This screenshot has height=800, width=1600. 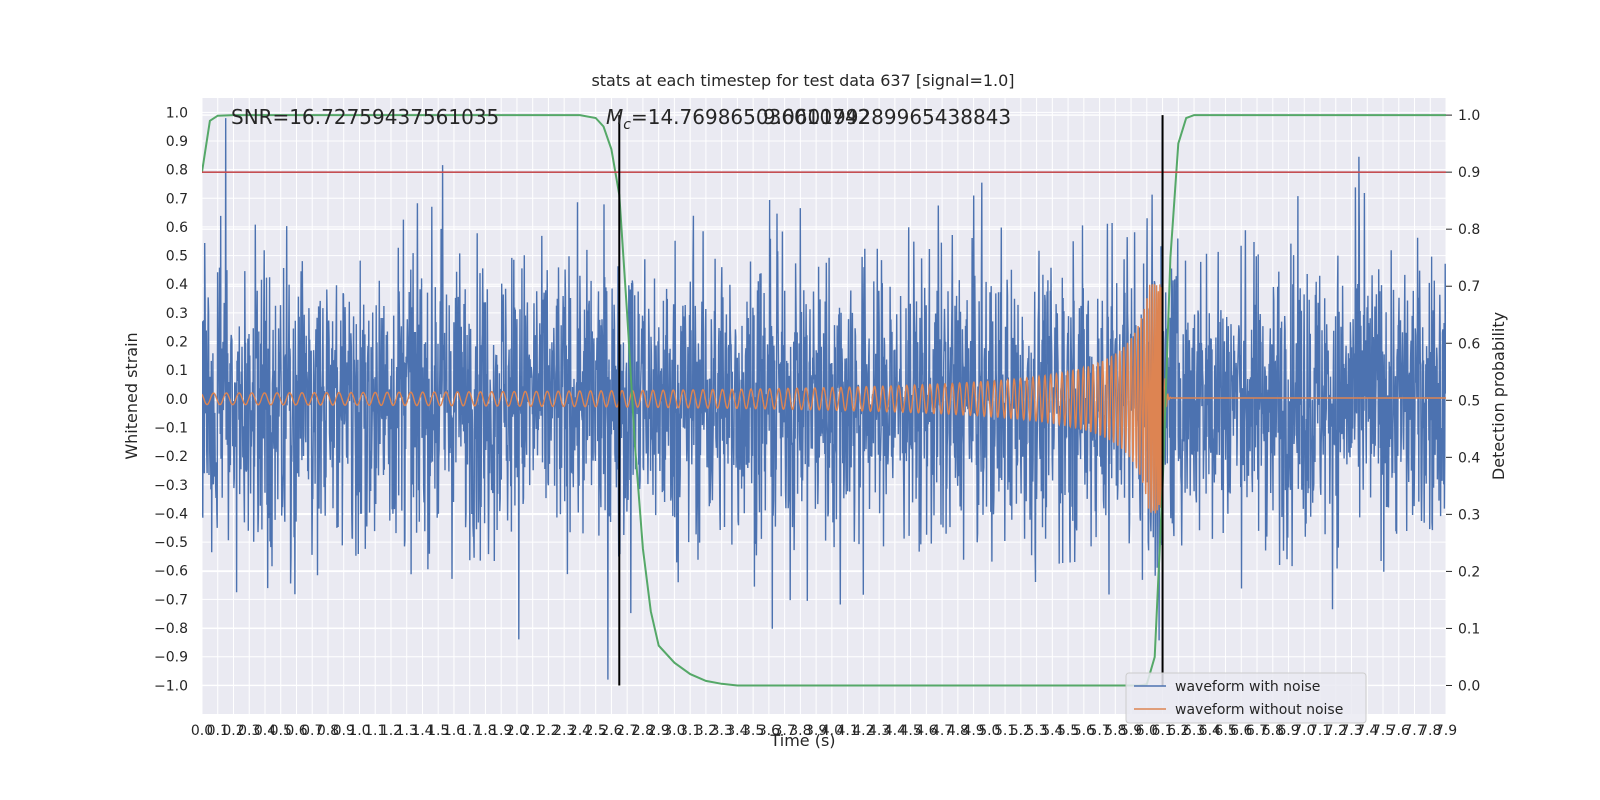 What do you see at coordinates (1131, 731) in the screenshot?
I see `x-tick-label: 5.9` at bounding box center [1131, 731].